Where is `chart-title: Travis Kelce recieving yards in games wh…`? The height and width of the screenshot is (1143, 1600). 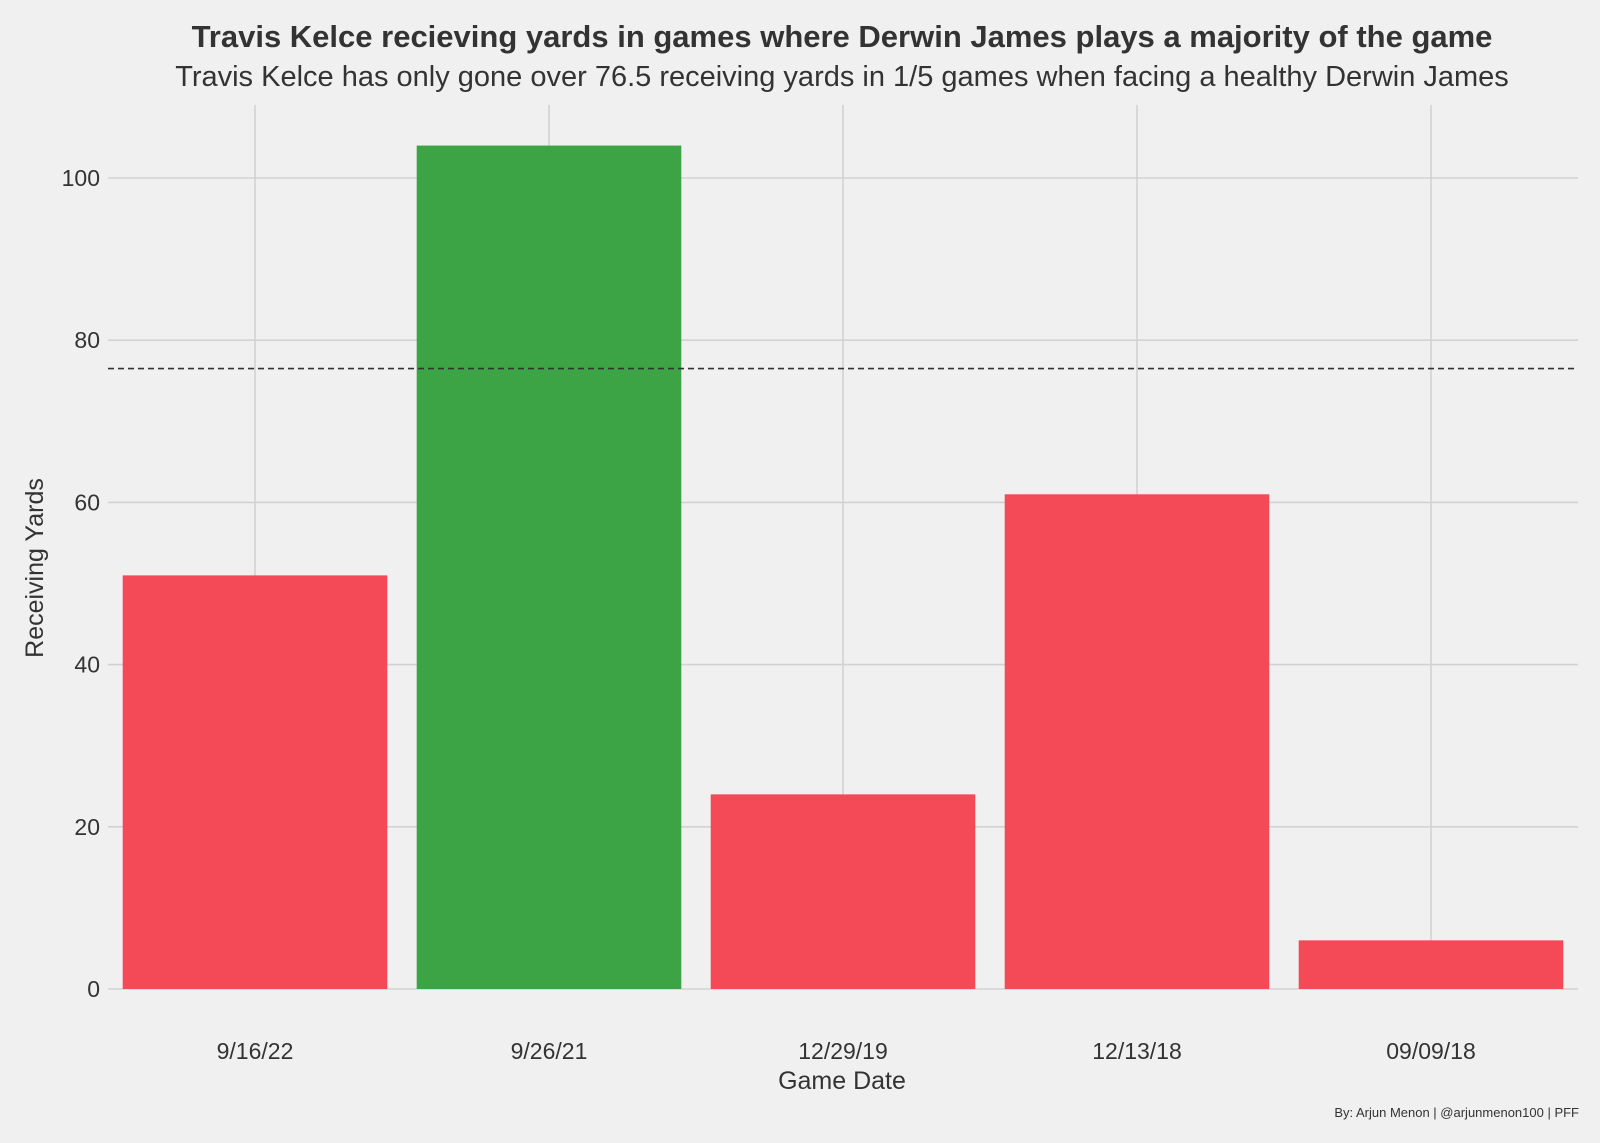
chart-title: Travis Kelce recieving yards in games wh… is located at coordinates (842, 36).